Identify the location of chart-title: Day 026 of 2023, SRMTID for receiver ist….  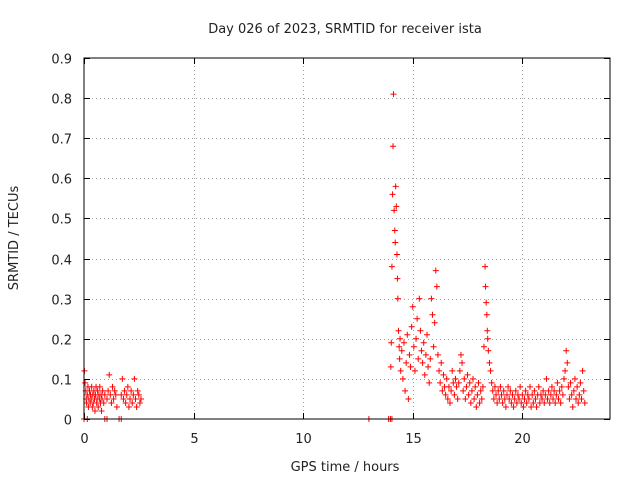
(345, 29).